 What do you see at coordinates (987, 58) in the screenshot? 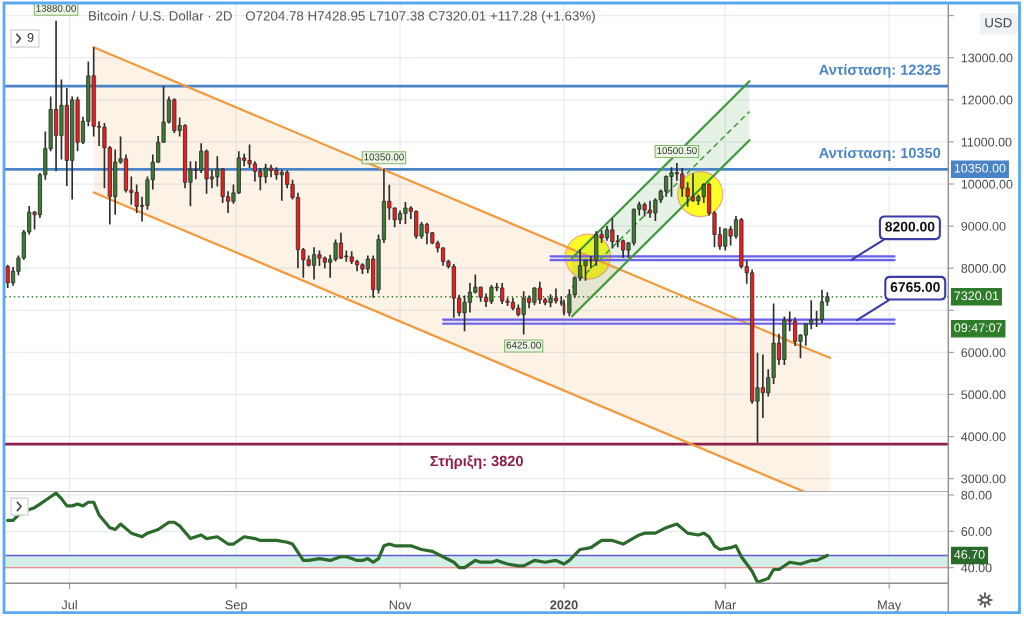
I see `y-tick-label: 13000.00` at bounding box center [987, 58].